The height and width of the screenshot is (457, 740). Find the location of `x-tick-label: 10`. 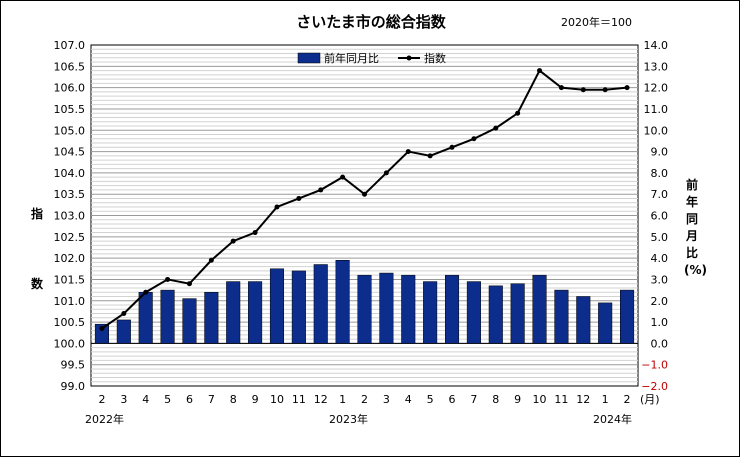

x-tick-label: 10 is located at coordinates (540, 399).